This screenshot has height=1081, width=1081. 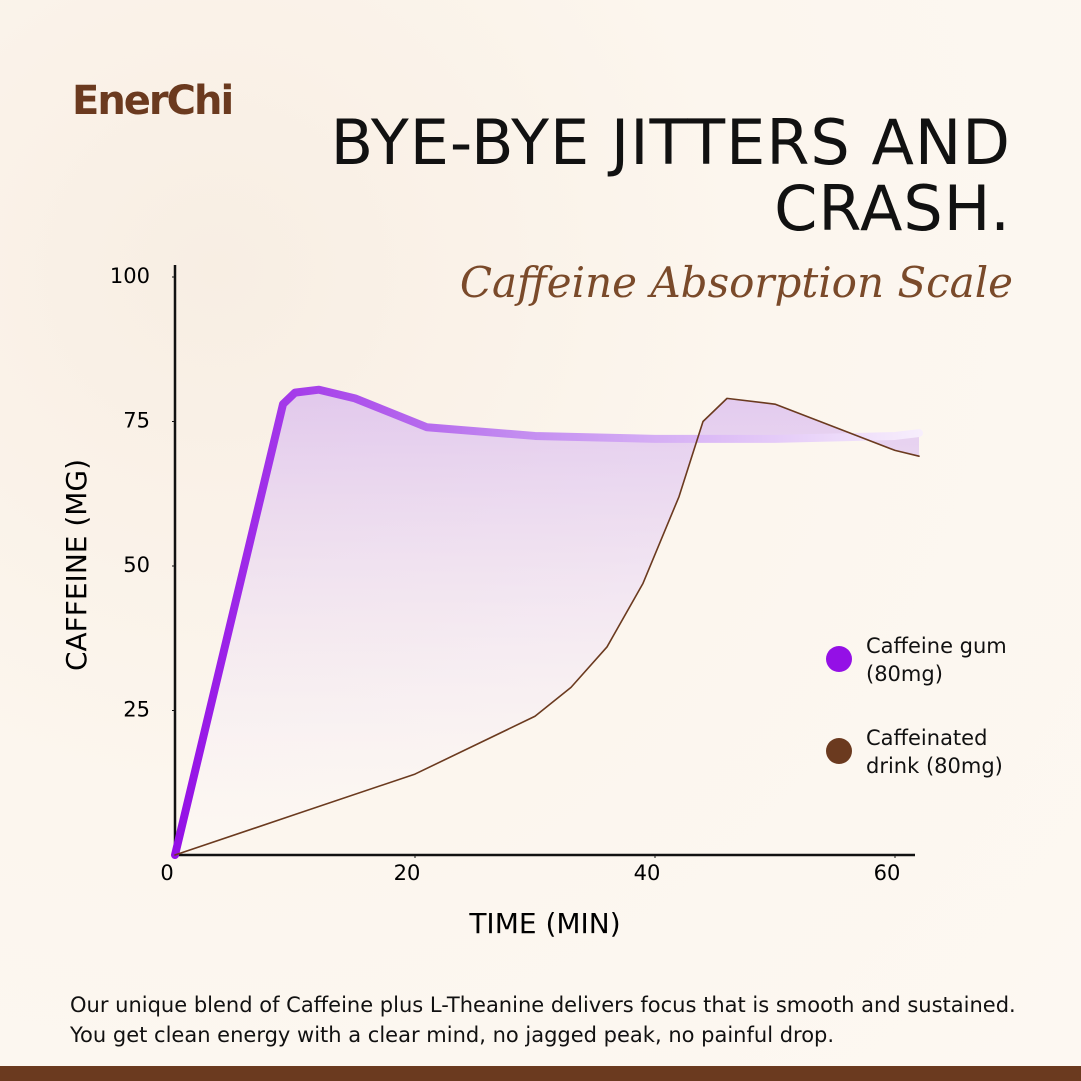 What do you see at coordinates (136, 565) in the screenshot?
I see `y-tick-label: 50` at bounding box center [136, 565].